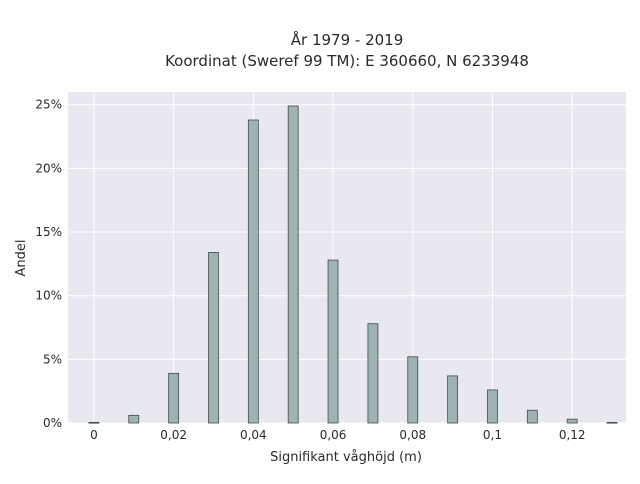 The image size is (640, 484). What do you see at coordinates (253, 435) in the screenshot?
I see `x-tick-label: 0,04` at bounding box center [253, 435].